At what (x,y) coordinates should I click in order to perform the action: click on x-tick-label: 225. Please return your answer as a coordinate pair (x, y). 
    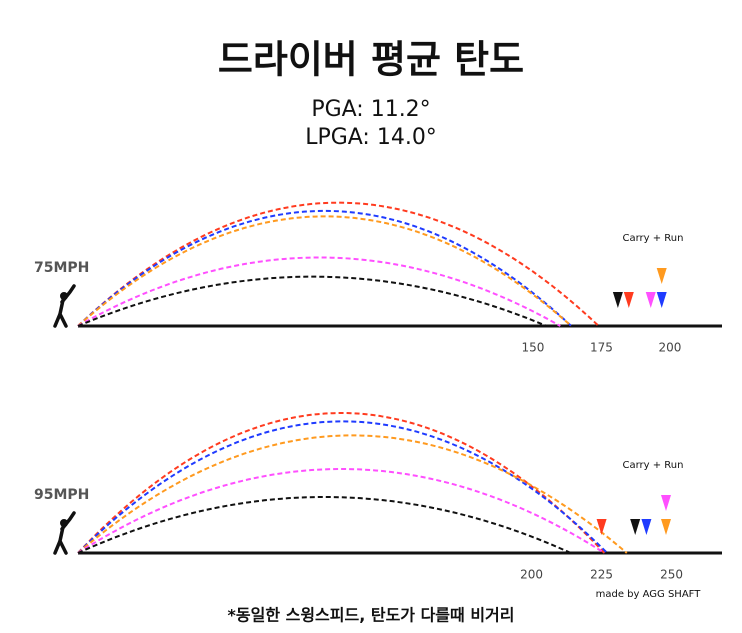
    Looking at the image, I should click on (601, 575).